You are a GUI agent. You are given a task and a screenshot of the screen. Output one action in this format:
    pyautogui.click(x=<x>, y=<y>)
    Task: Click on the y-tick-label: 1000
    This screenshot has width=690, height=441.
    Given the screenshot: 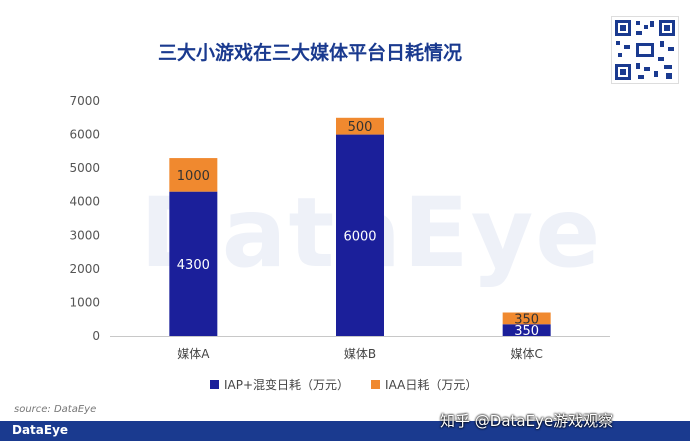 What is the action you would take?
    pyautogui.click(x=84, y=302)
    